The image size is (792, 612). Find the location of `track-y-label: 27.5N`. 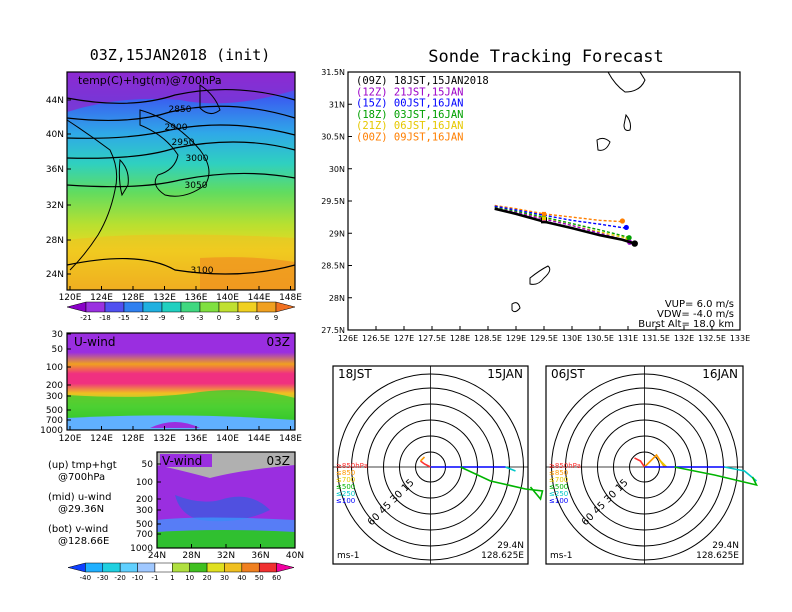

track-y-label: 27.5N is located at coordinates (333, 330).